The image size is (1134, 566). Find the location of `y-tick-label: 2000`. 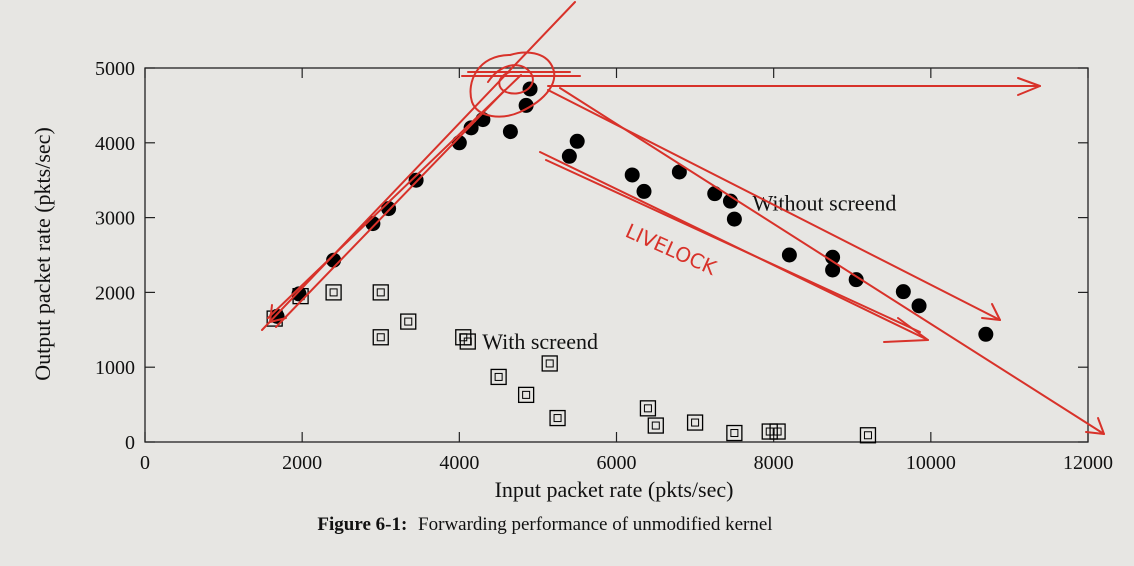

y-tick-label: 2000 is located at coordinates (115, 293).